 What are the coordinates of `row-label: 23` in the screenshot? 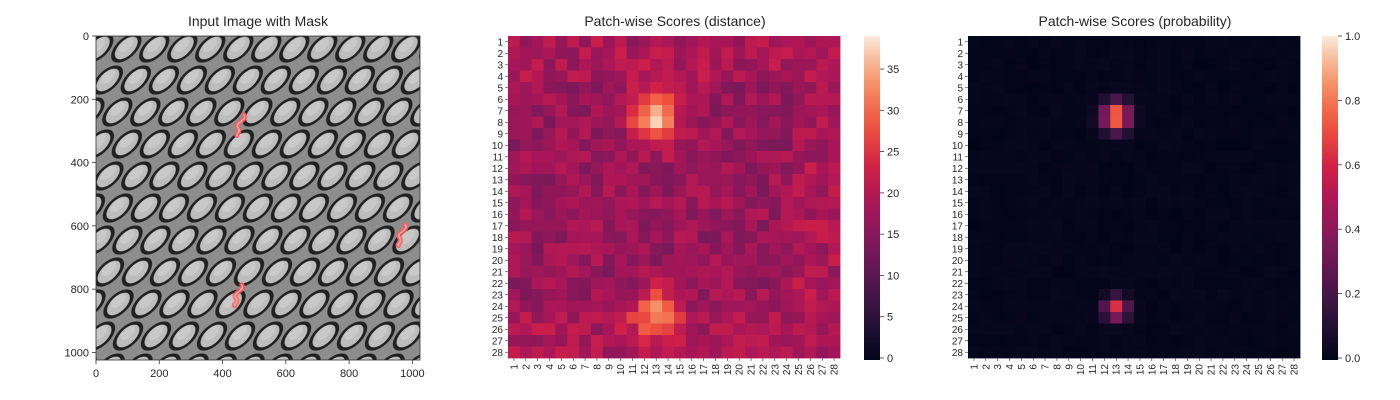 It's located at (958, 295).